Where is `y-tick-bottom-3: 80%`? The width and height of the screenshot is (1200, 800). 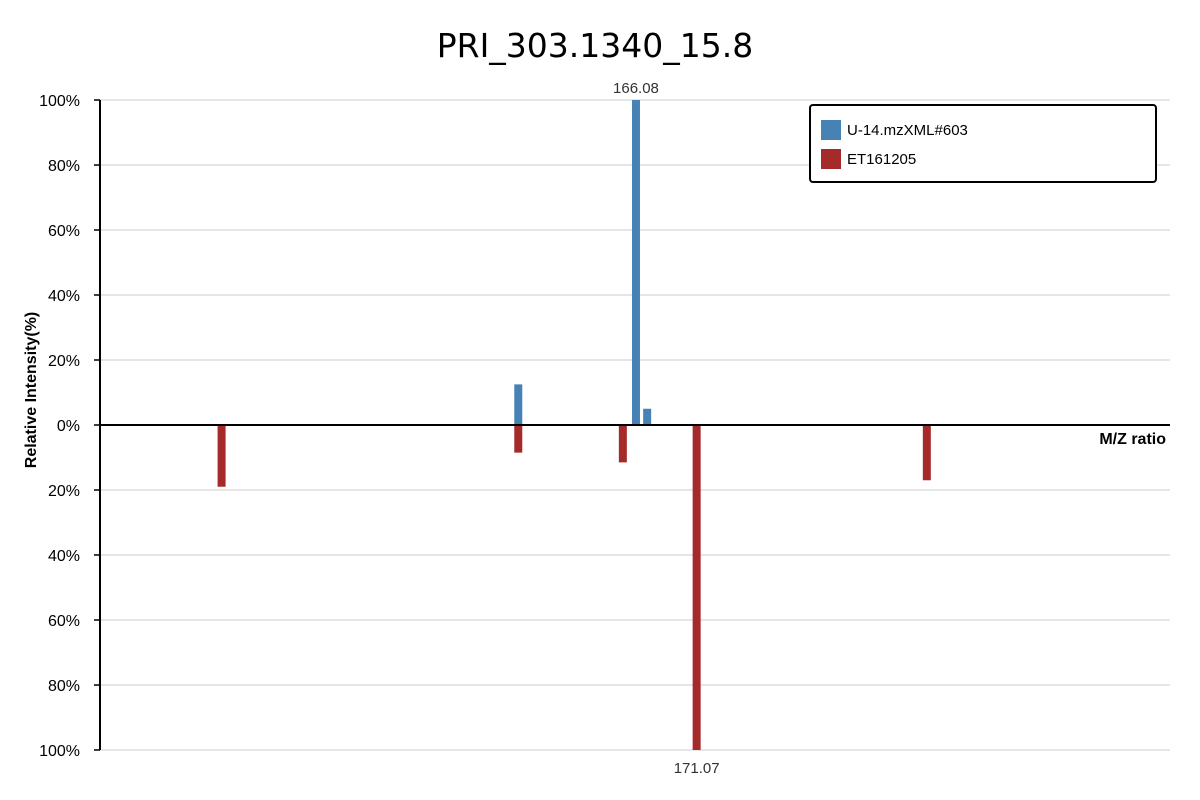
y-tick-bottom-3: 80% is located at coordinates (64, 686).